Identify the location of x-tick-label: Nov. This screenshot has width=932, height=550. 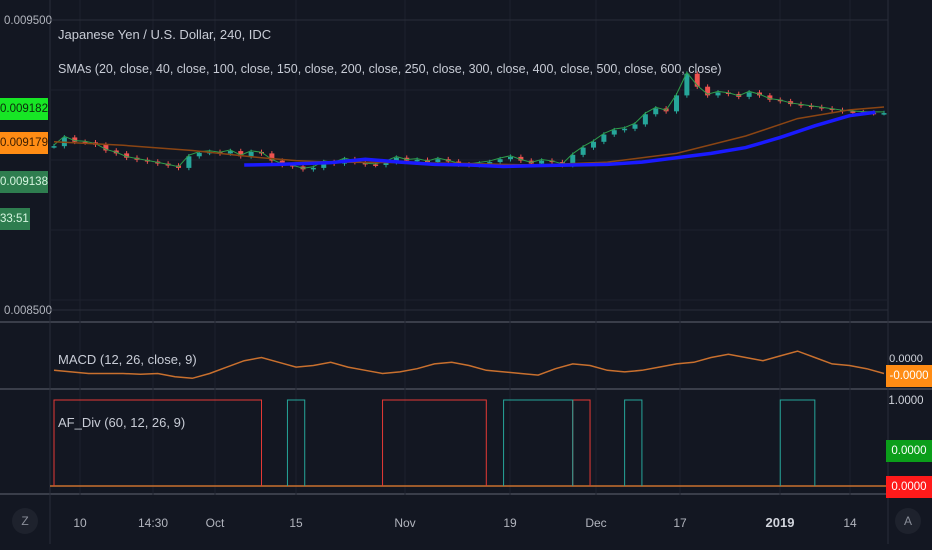
(404, 523).